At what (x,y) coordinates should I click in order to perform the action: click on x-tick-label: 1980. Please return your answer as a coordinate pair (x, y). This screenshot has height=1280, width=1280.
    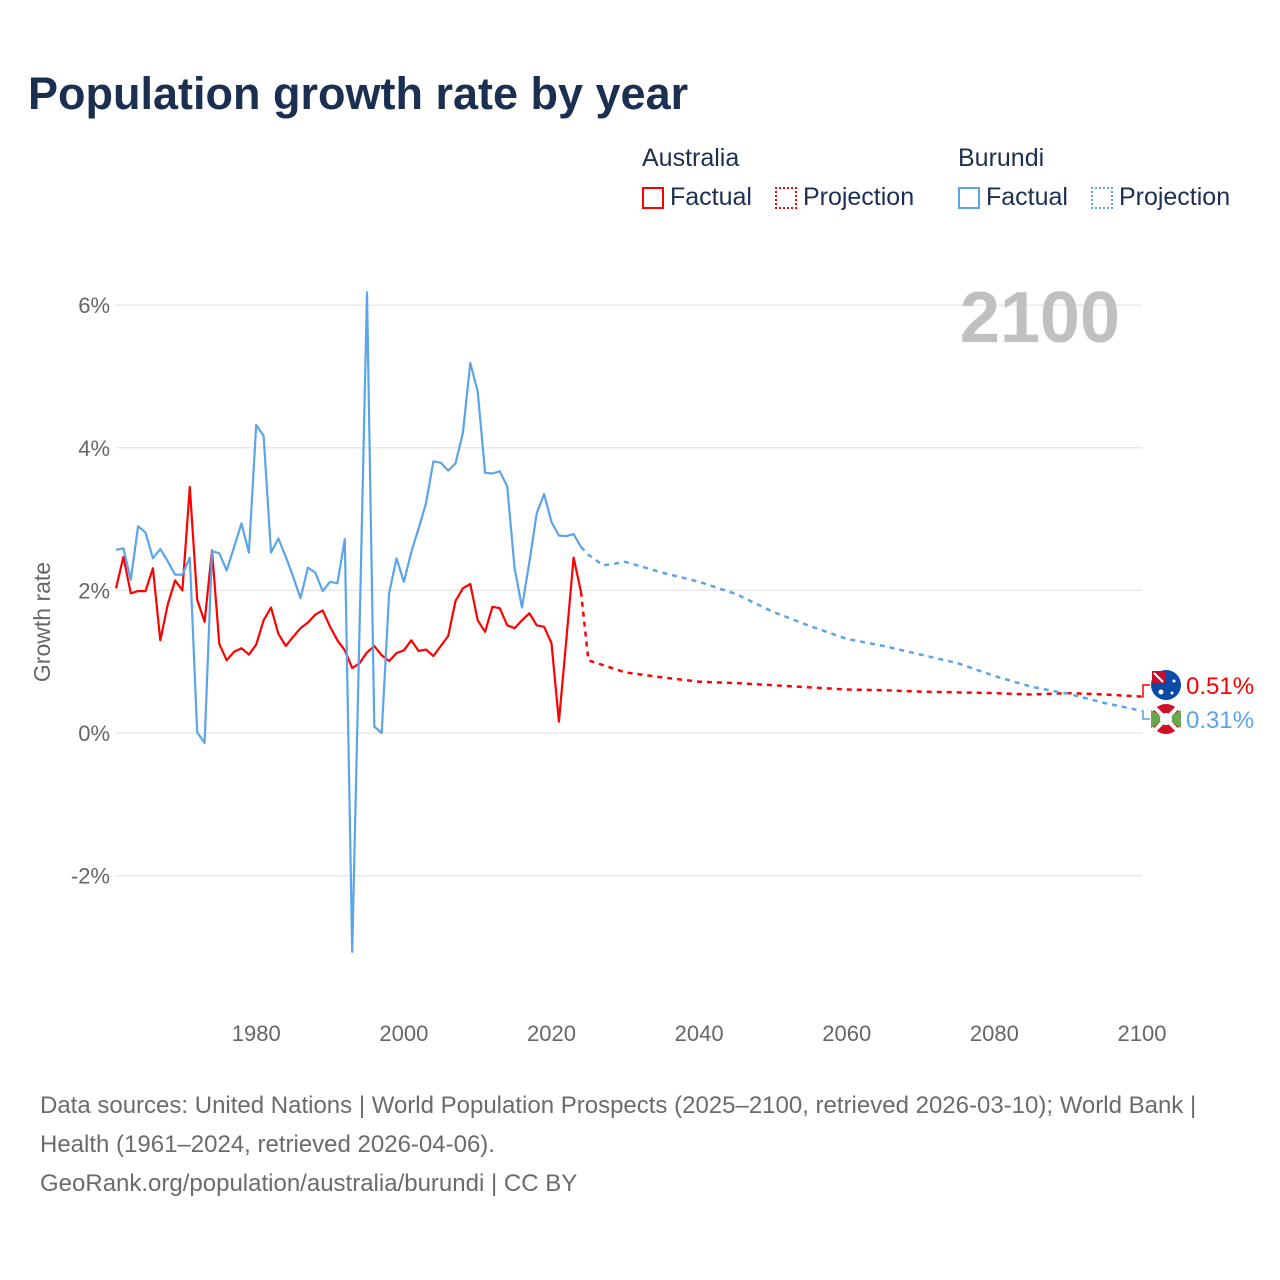
    Looking at the image, I should click on (256, 1033).